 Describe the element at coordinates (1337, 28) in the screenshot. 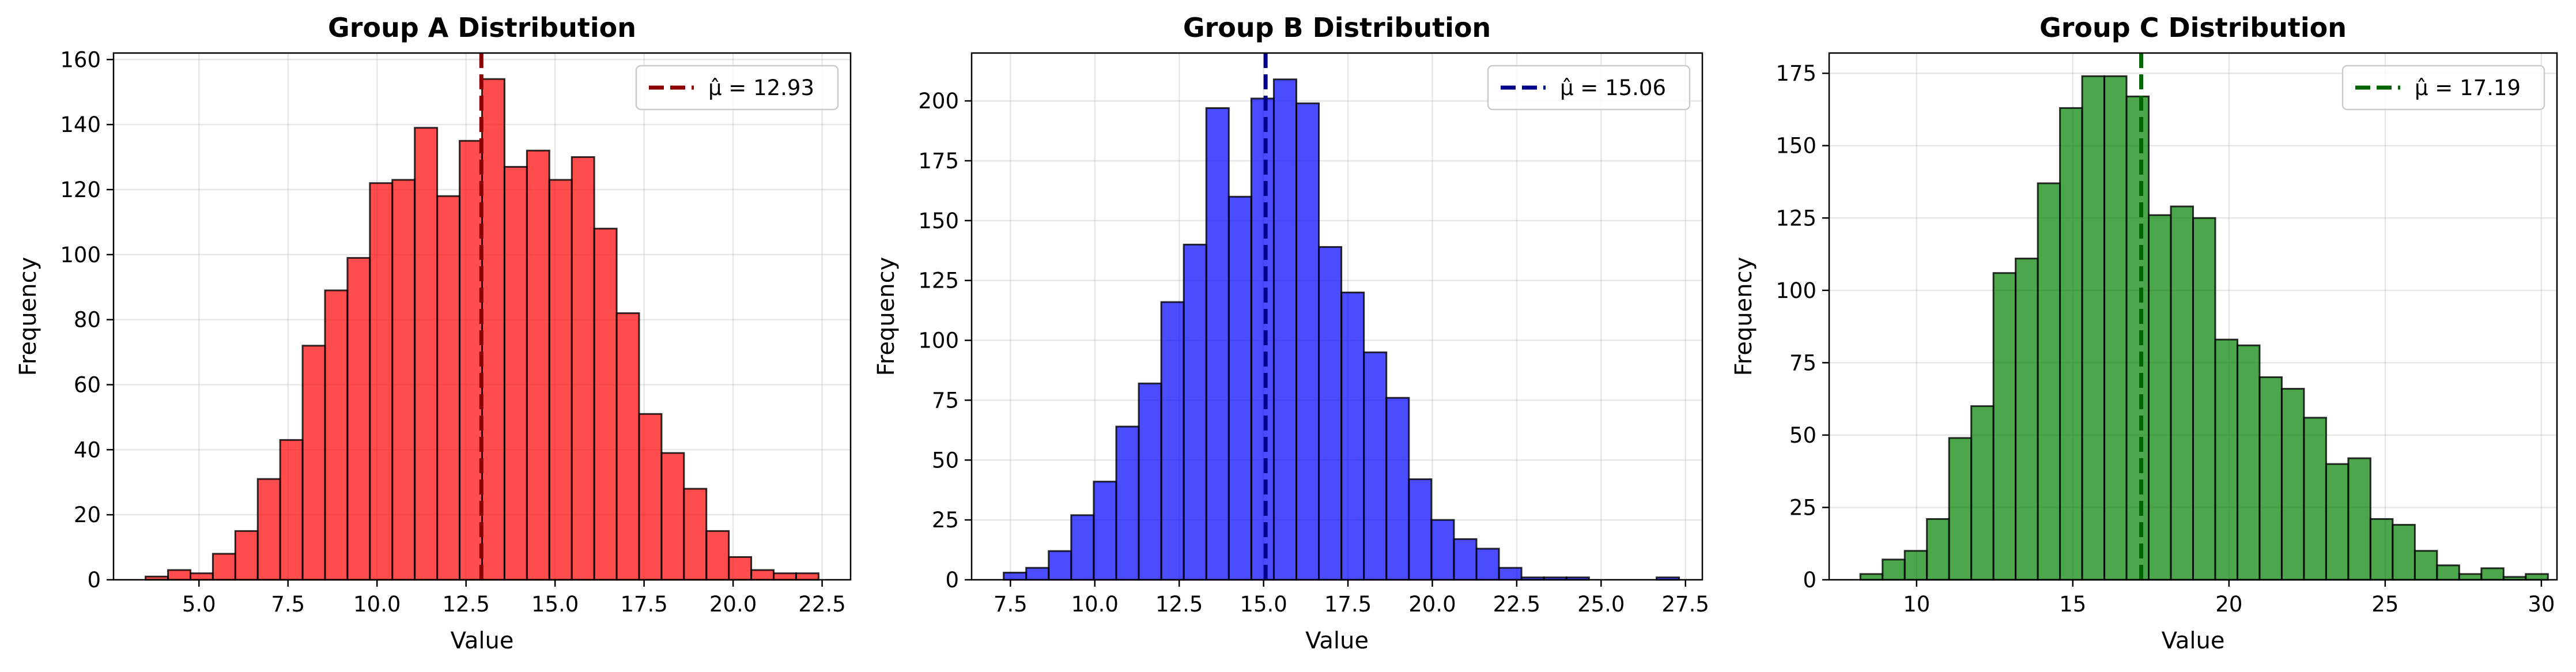

I see `chart-title: Group B Distribution` at that location.